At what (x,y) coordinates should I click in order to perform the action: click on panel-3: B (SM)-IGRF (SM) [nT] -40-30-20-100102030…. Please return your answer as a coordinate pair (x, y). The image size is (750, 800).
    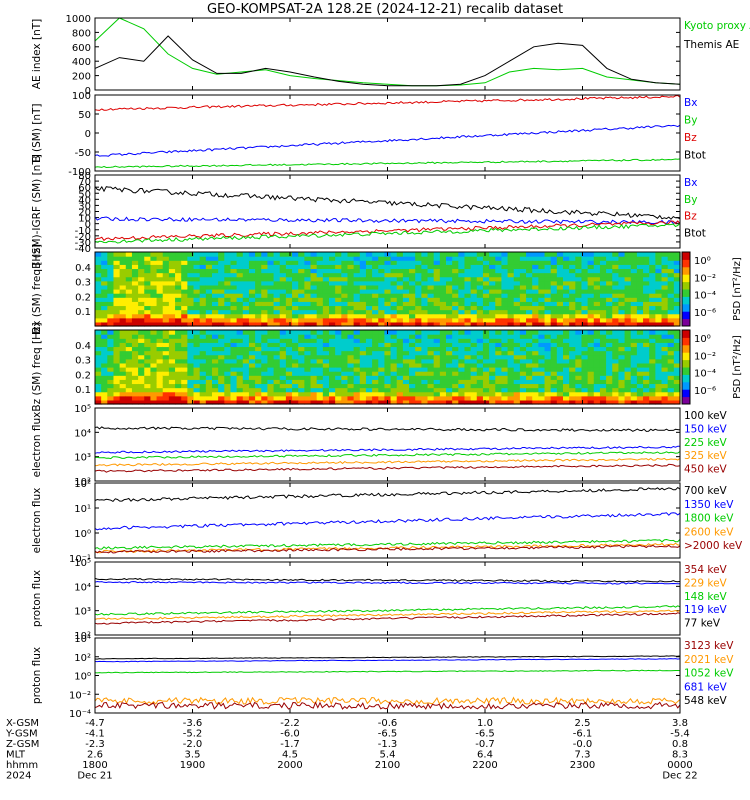
    Looking at the image, I should click on (368, 211).